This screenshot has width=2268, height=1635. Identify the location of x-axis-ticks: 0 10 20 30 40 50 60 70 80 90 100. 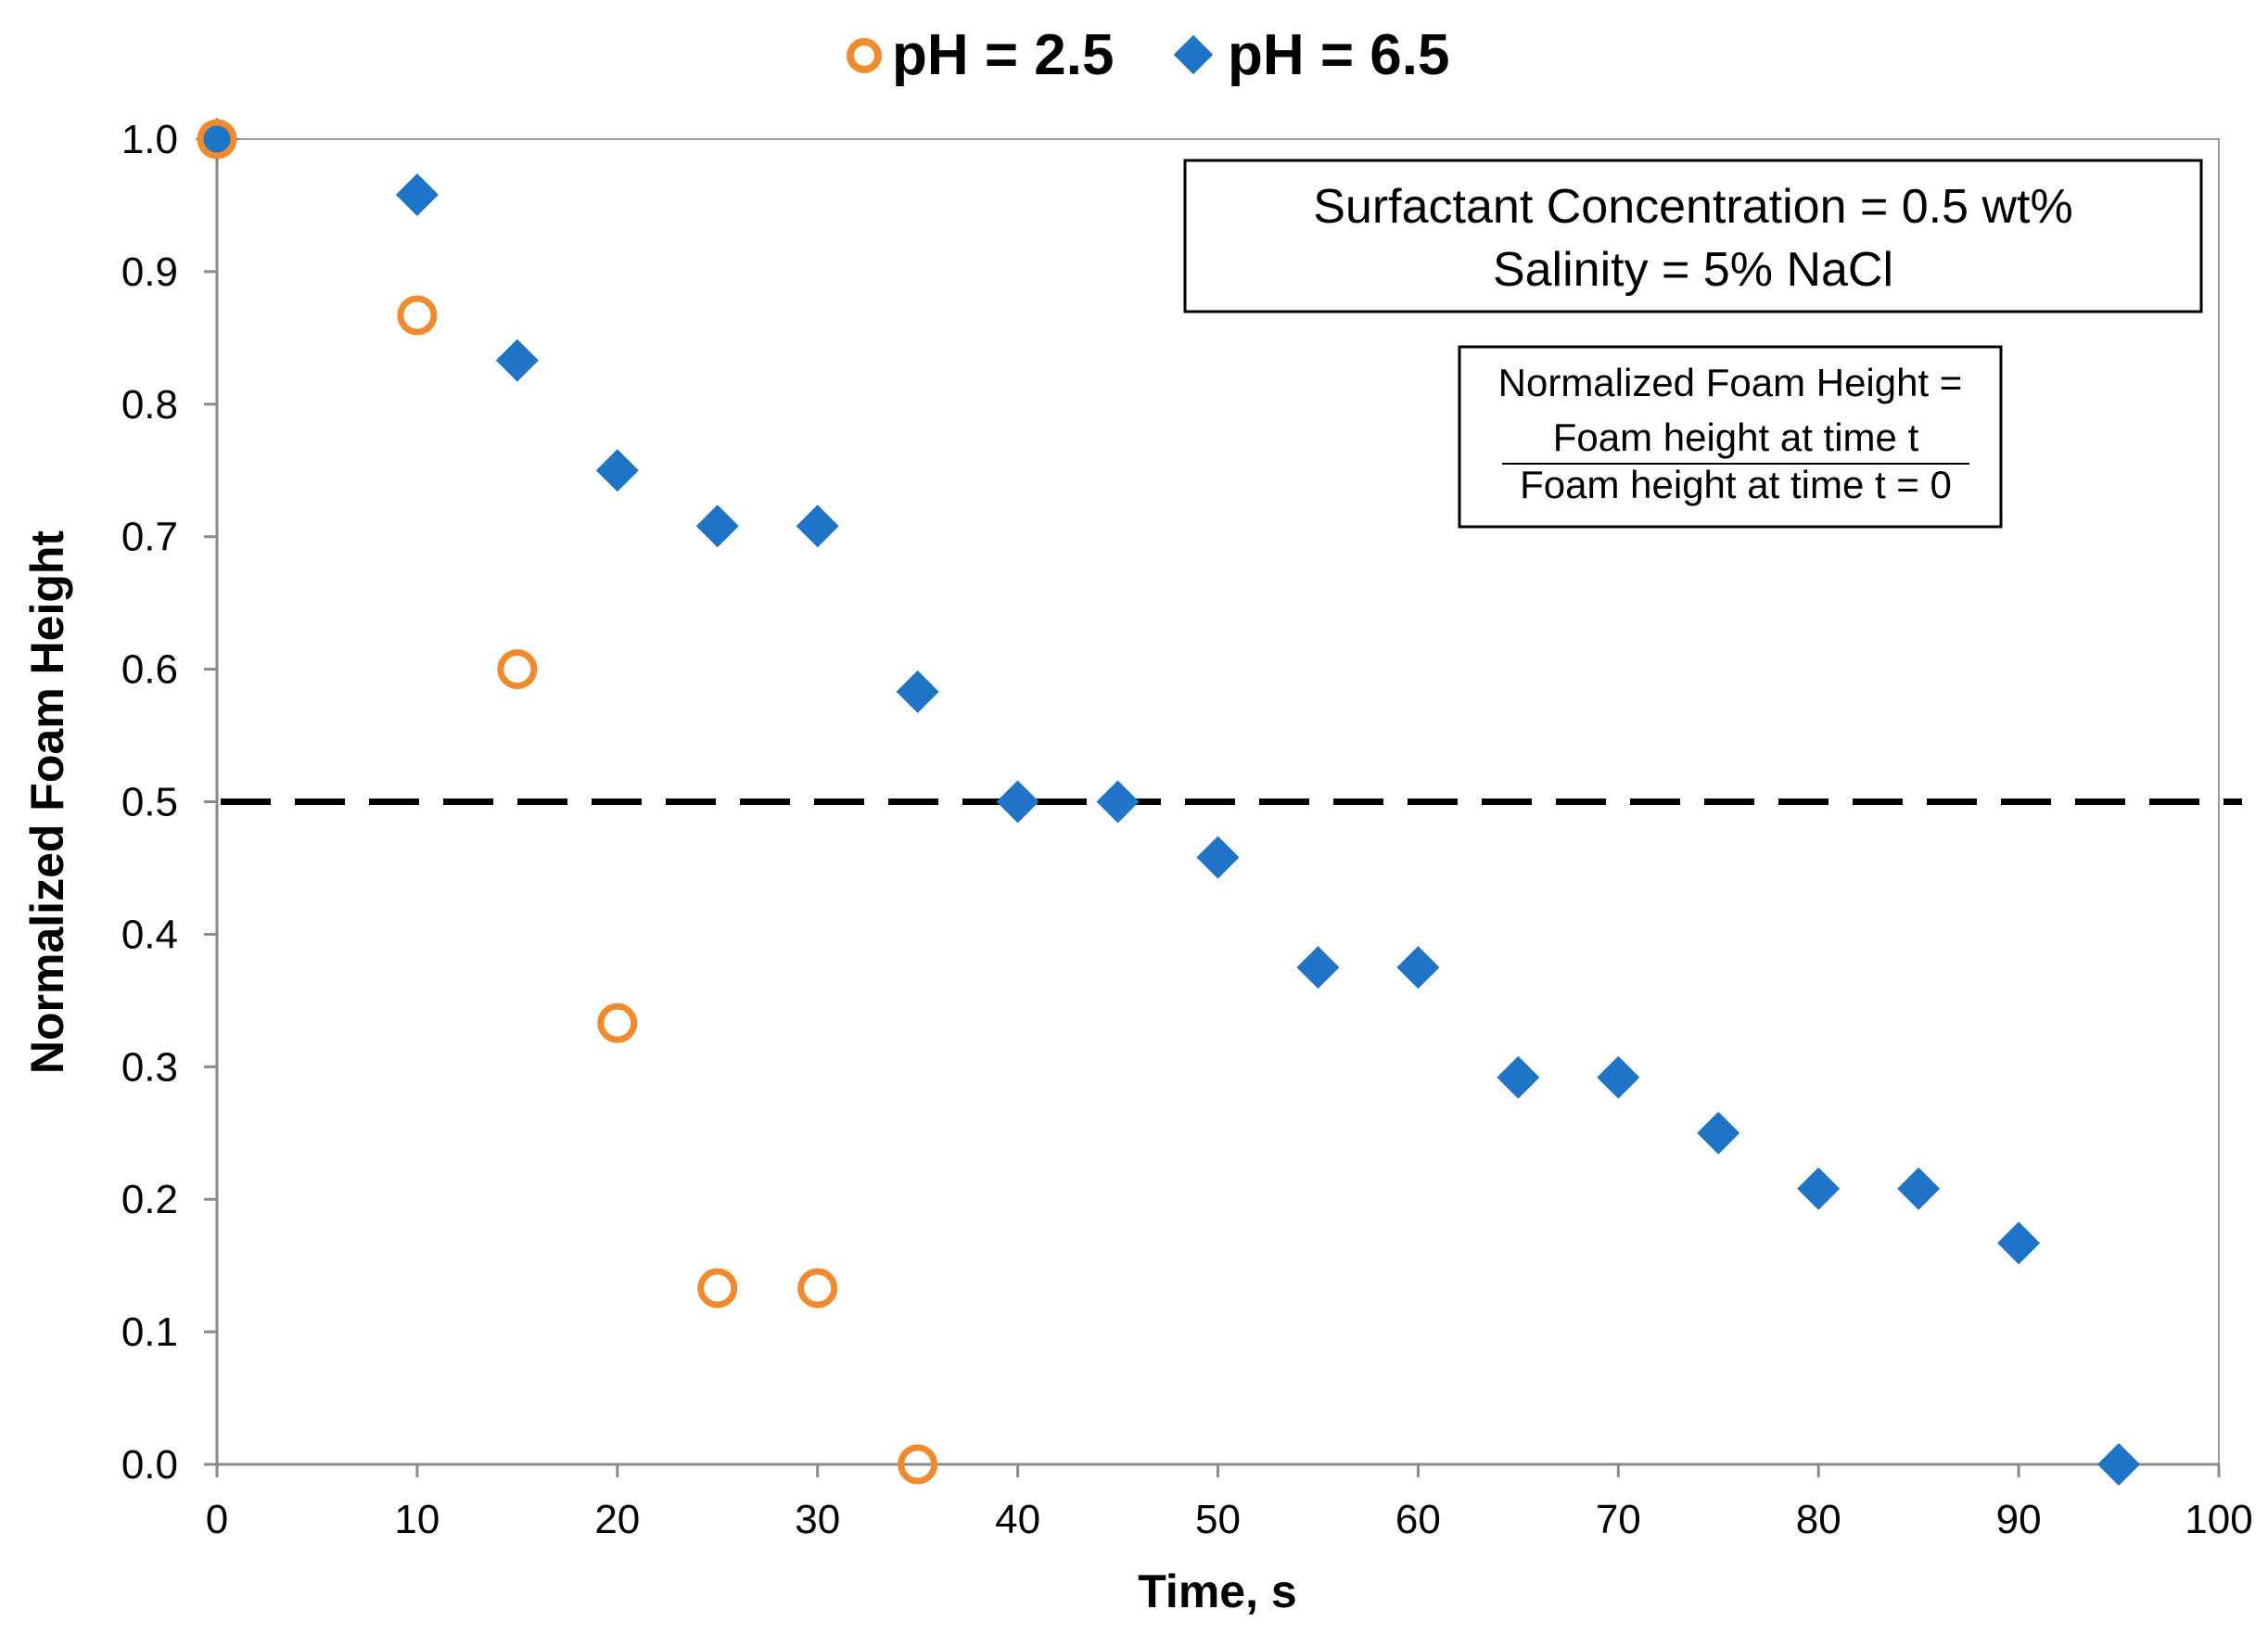
(1229, 1503).